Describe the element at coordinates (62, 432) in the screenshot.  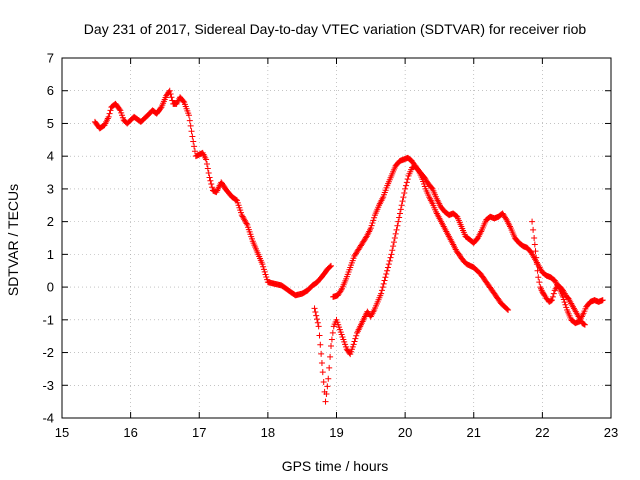
I see `x-tick-label: 15` at that location.